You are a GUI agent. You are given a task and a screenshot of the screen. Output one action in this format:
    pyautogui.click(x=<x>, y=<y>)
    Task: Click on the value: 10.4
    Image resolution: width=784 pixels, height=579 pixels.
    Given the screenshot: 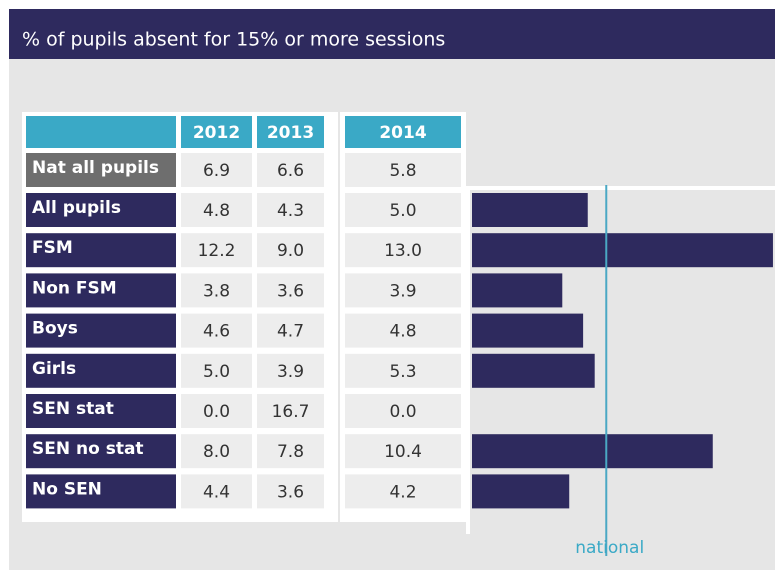 What is the action you would take?
    pyautogui.click(x=403, y=452)
    